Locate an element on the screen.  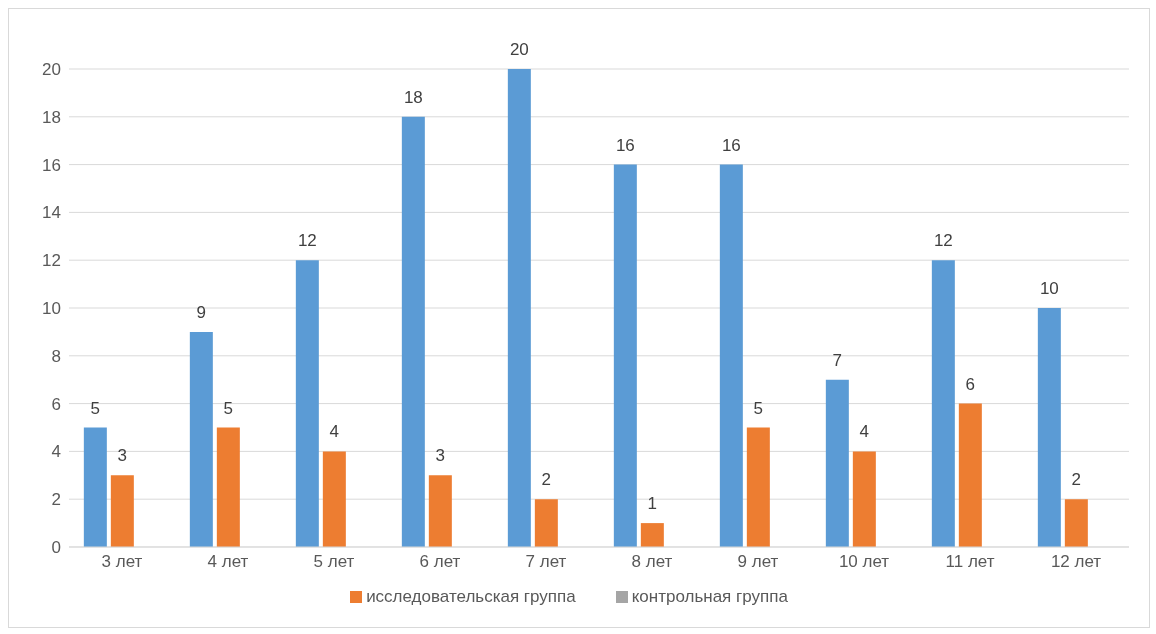
legend-label: контрольная группа is located at coordinates (709, 597).